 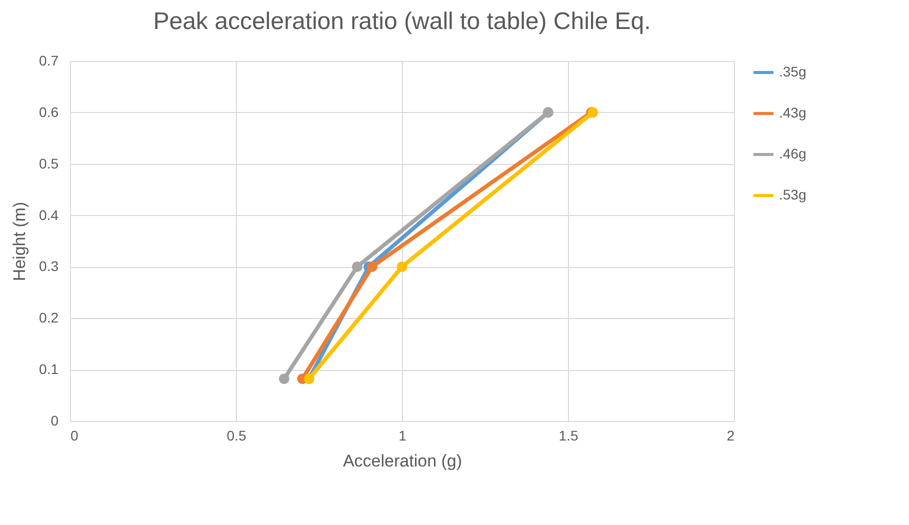 I want to click on x-tick-label: 1.5, so click(x=568, y=436).